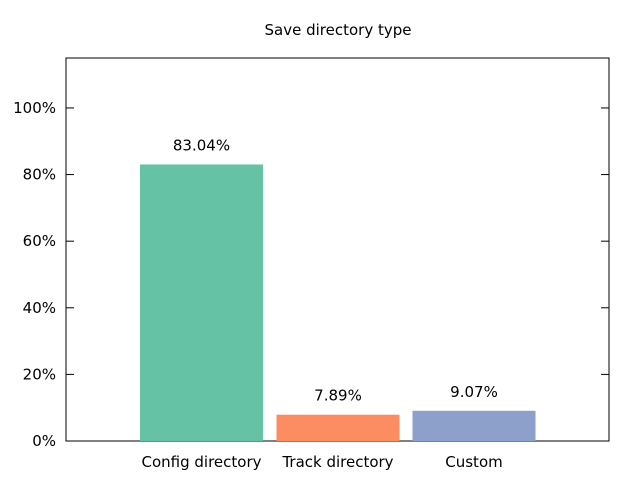 Image resolution: width=640 pixels, height=480 pixels. Describe the element at coordinates (39, 308) in the screenshot. I see `y-tick-label: 40%` at that location.